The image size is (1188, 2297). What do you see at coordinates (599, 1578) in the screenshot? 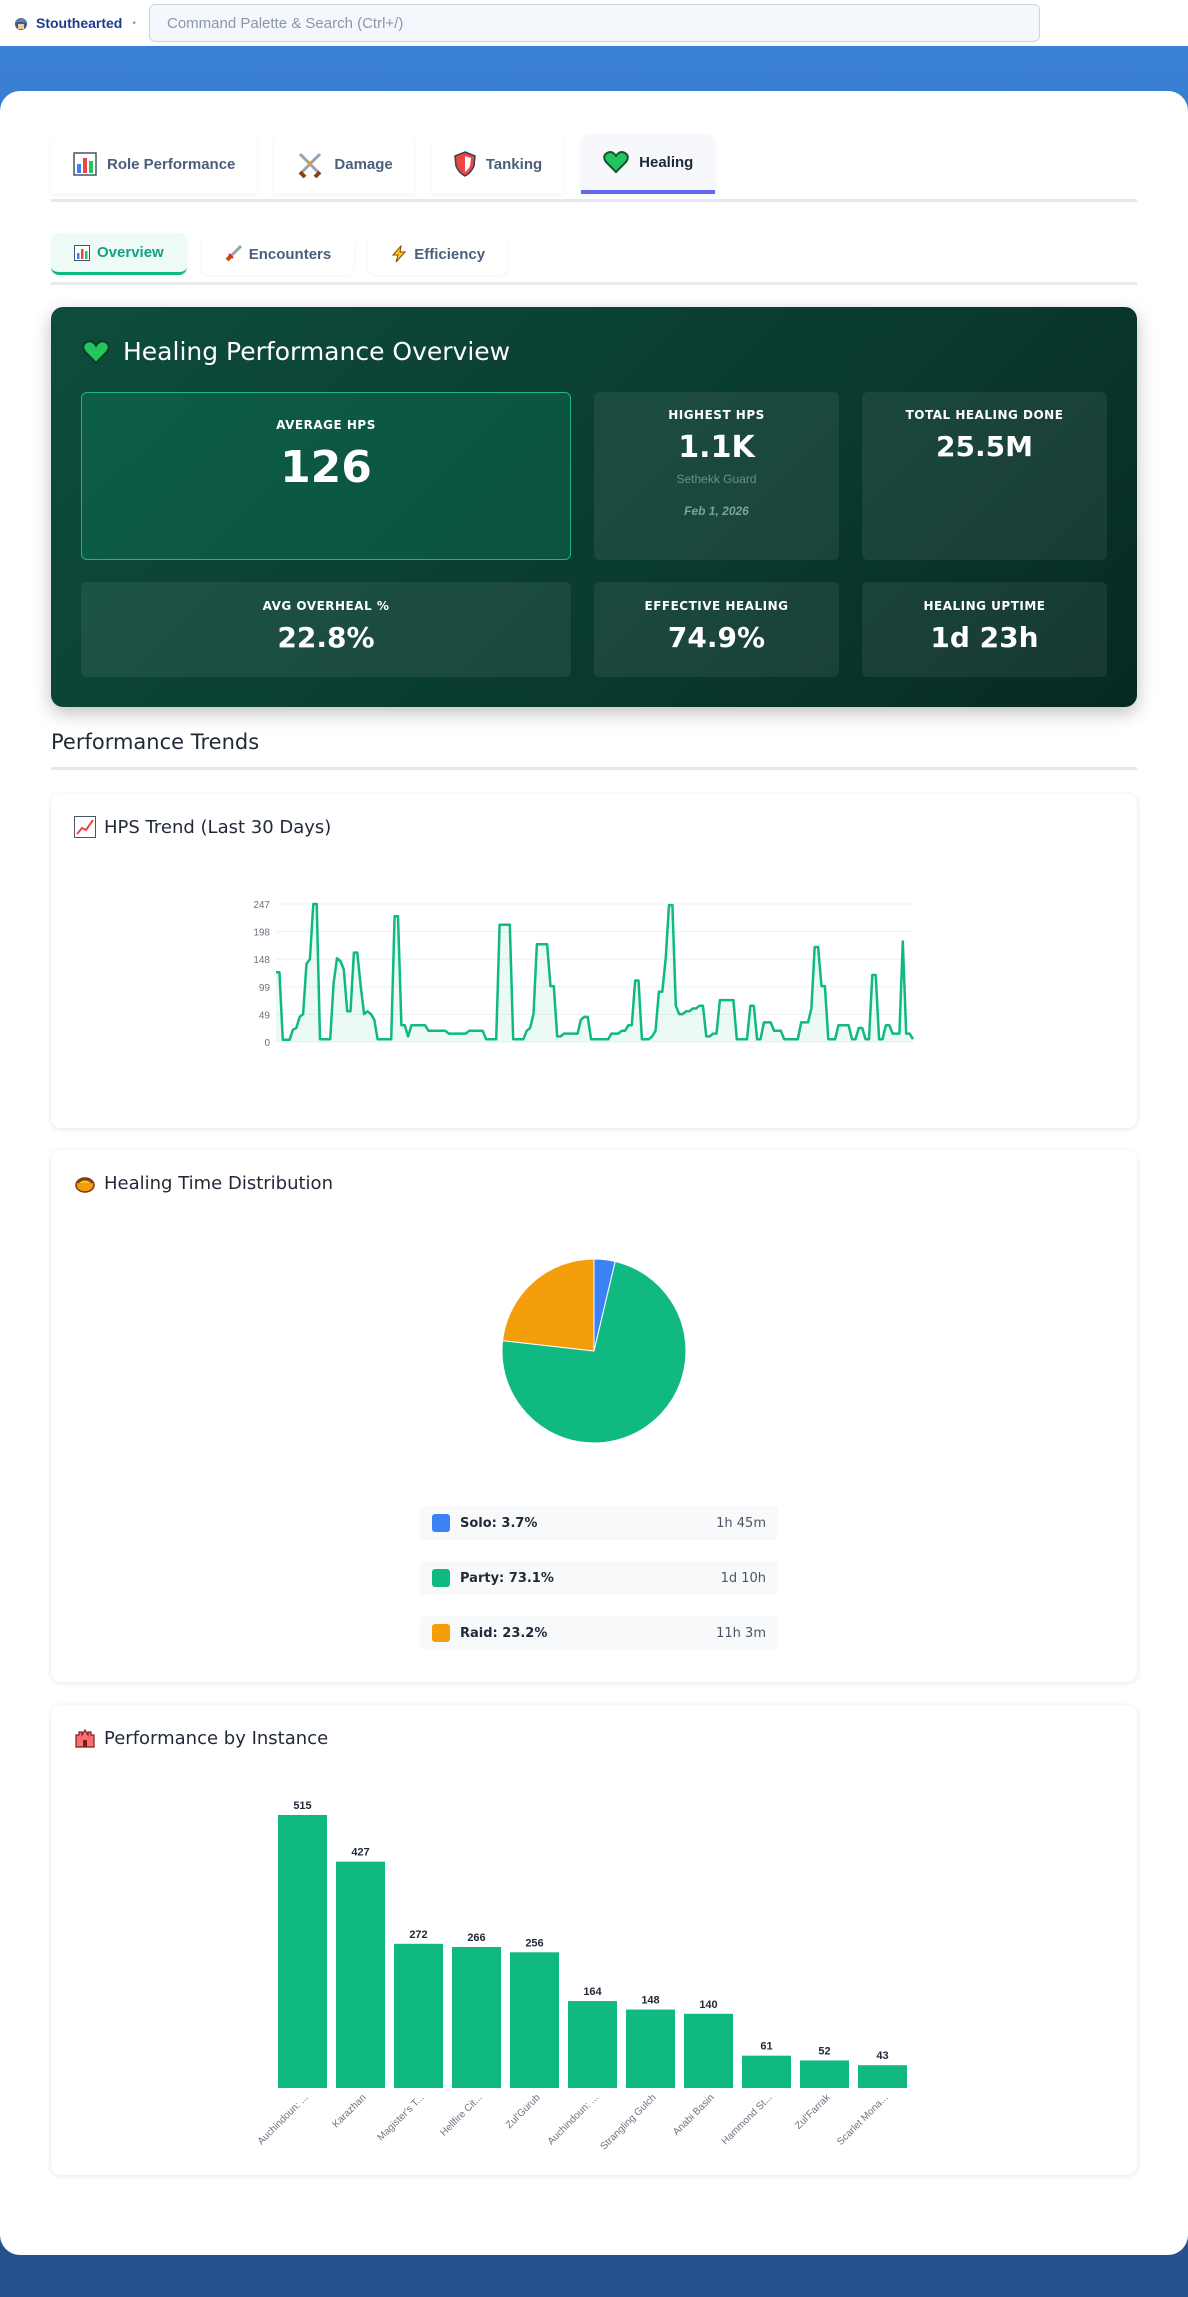
I see `legend-item-party: Party: 73.1% 1d 10h` at bounding box center [599, 1578].